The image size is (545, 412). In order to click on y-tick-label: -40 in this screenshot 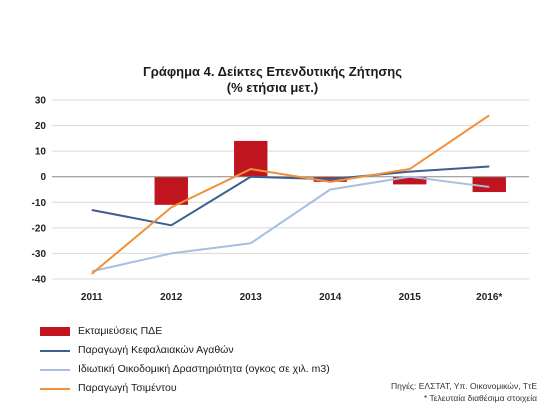, I will do `click(39, 280)`.